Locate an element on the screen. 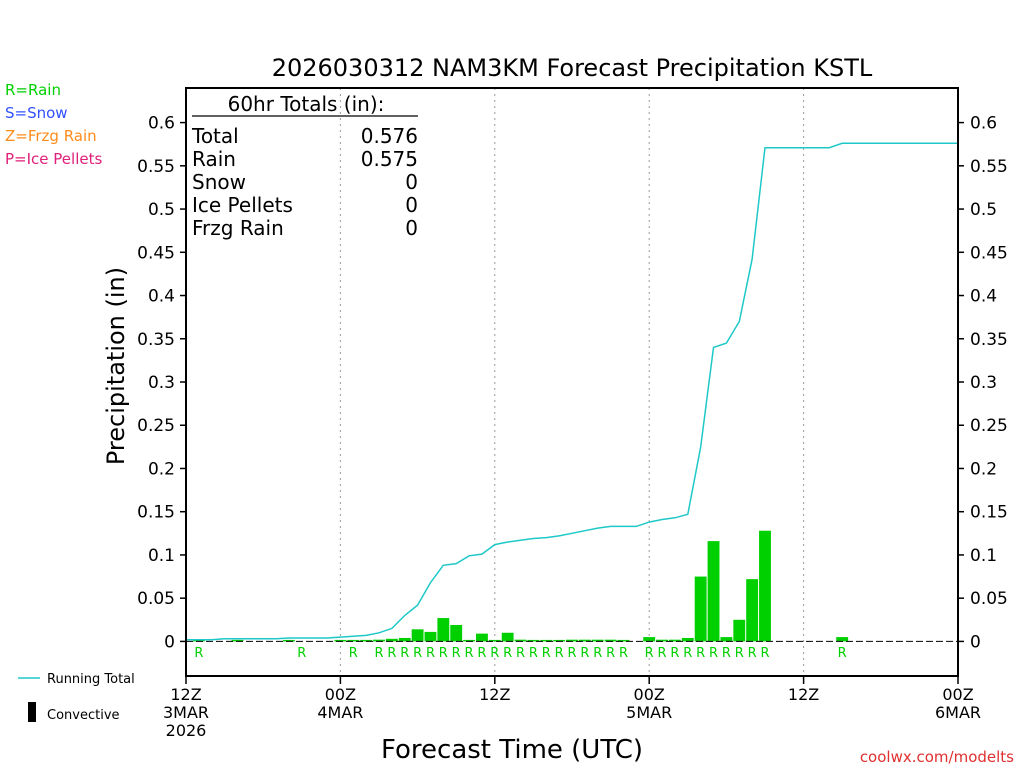 The height and width of the screenshot is (768, 1024). series-legend: Running Total Convective is located at coordinates (76, 697).